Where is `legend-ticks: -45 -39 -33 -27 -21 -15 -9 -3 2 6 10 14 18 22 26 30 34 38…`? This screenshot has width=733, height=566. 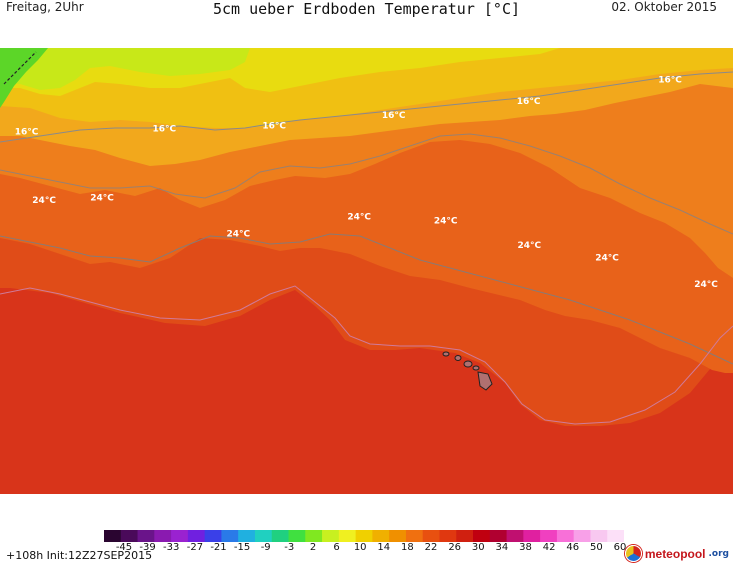 legend-ticks: -45 -39 -33 -27 -21 -15 -9 -3 2 6 10 14 18 22 26 30 34 38… is located at coordinates (365, 548).